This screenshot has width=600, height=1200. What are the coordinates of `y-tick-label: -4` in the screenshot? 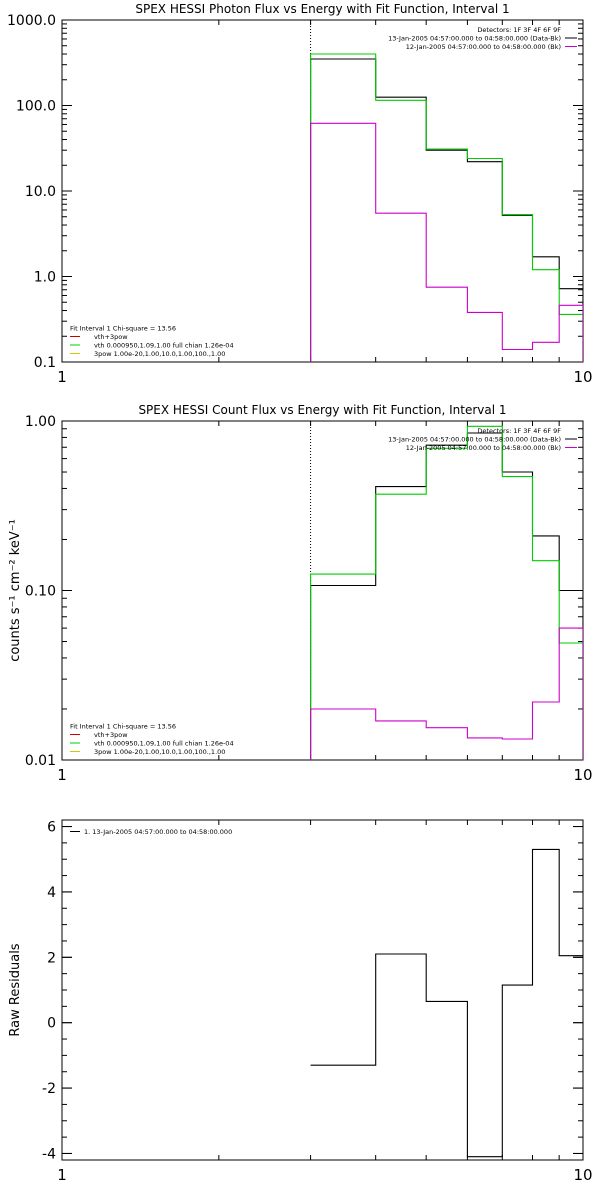 It's located at (49, 1154).